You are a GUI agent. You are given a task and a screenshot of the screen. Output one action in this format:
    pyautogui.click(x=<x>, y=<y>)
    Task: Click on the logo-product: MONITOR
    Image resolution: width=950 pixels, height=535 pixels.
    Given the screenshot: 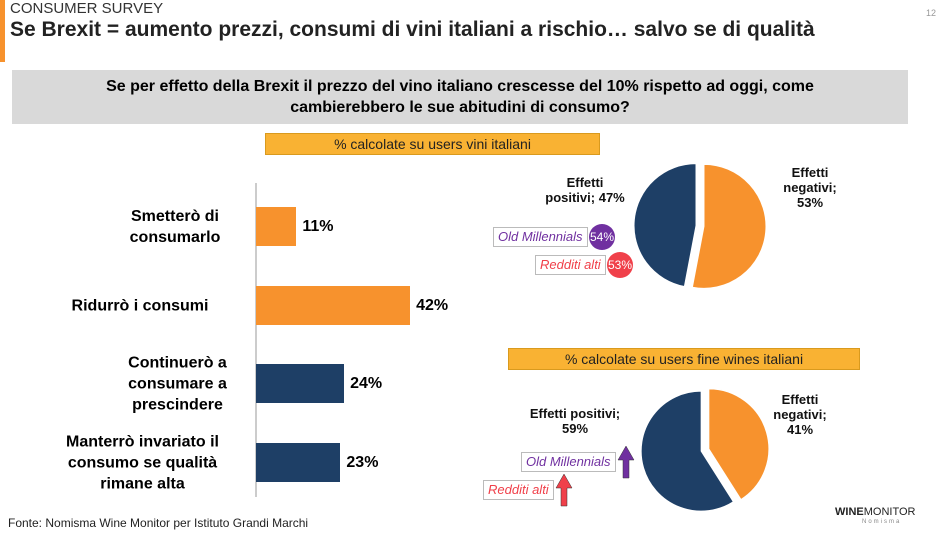 What is the action you would take?
    pyautogui.click(x=889, y=512)
    